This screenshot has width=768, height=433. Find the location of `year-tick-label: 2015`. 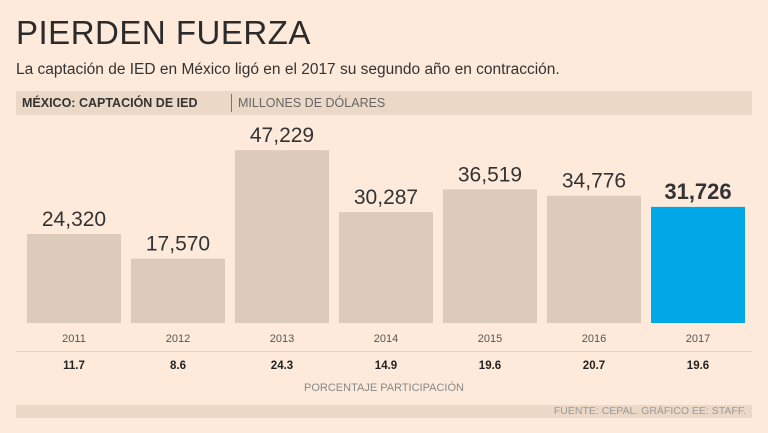

year-tick-label: 2015 is located at coordinates (490, 339).